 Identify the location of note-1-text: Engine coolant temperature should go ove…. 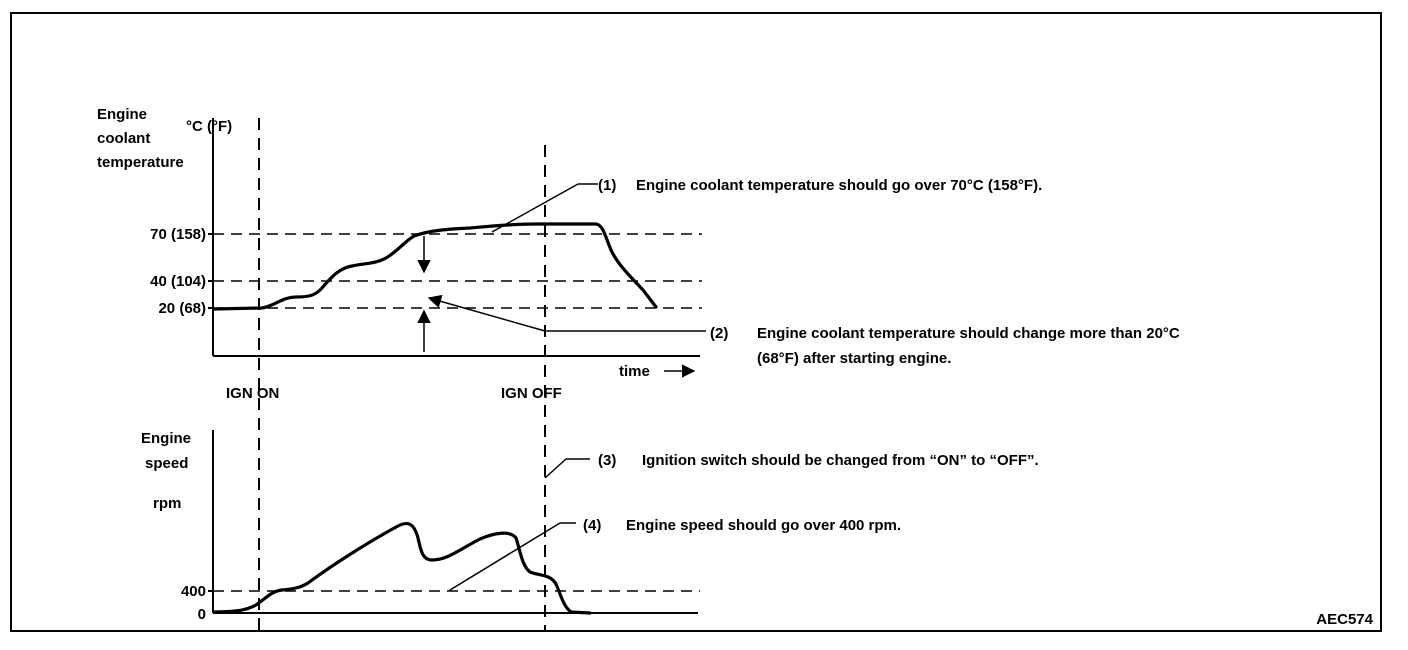
(839, 185).